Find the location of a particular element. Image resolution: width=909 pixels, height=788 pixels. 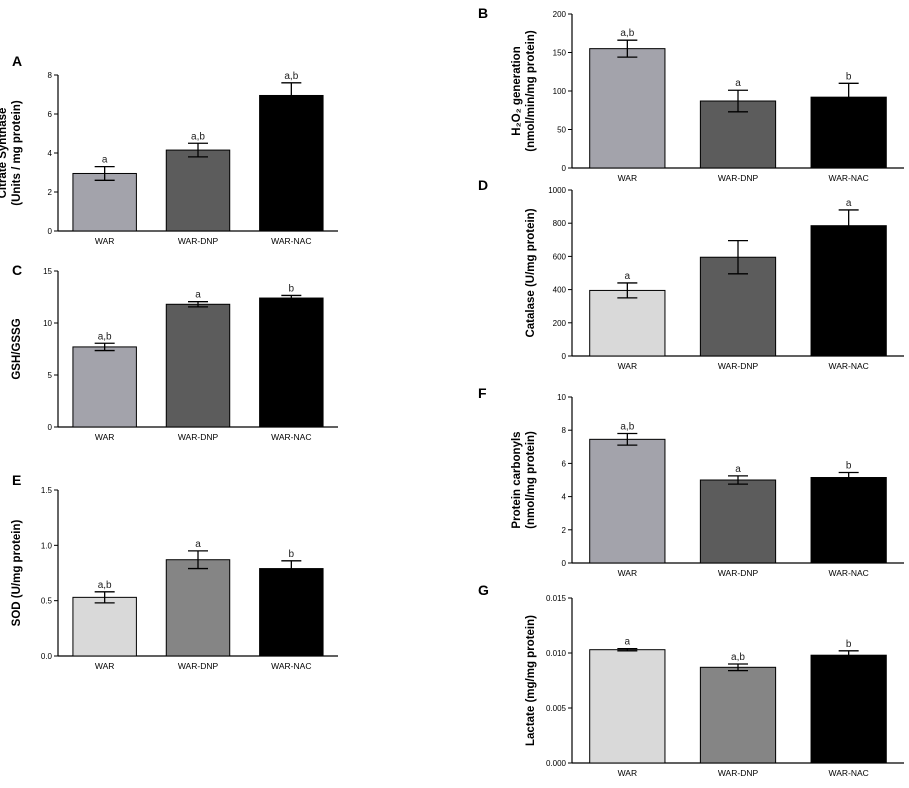

y-axis-title: Protein carbonyls is located at coordinates (517, 479).